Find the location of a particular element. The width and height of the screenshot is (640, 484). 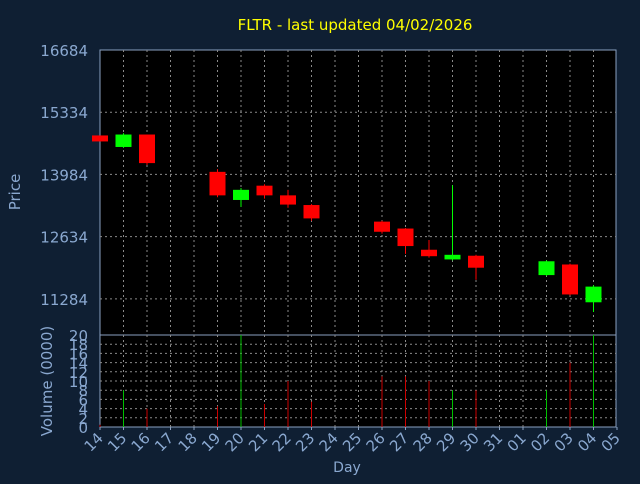

price-tick-label: 11284 is located at coordinates (64, 300).